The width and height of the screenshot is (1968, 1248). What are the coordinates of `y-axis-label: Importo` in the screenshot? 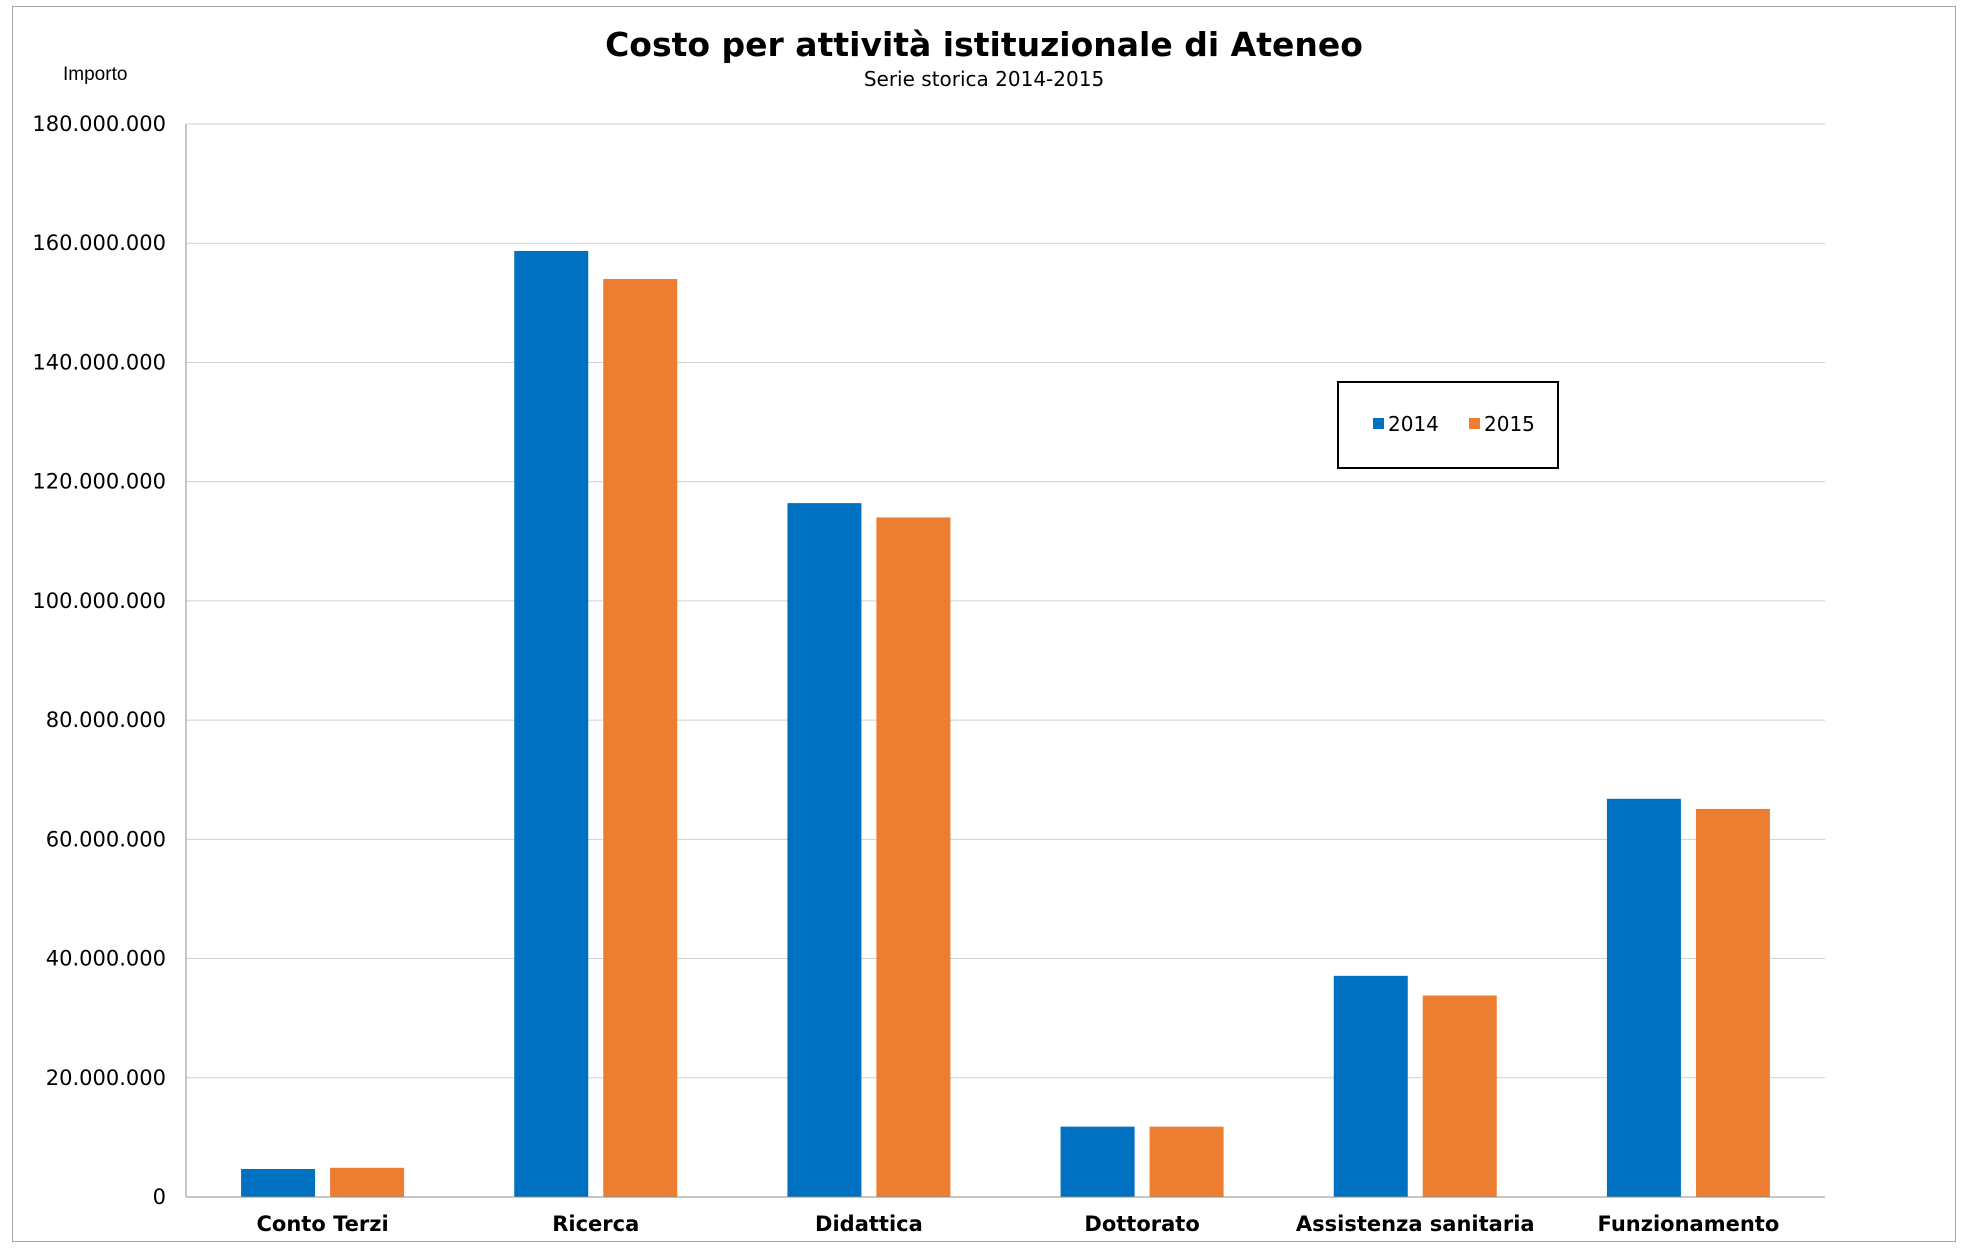 It's located at (95, 74).